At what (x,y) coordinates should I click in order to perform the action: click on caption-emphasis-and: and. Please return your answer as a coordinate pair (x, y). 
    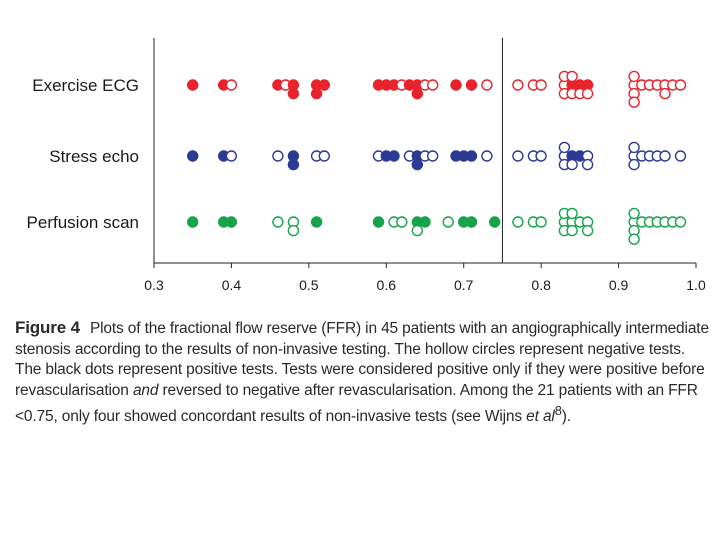
    Looking at the image, I should click on (145, 390).